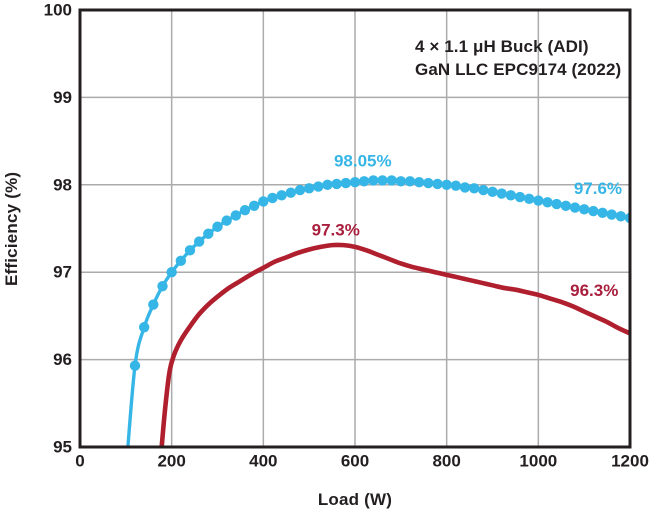 Image resolution: width=651 pixels, height=516 pixels. Describe the element at coordinates (363, 161) in the screenshot. I see `annotation-label: 98.05%` at that location.